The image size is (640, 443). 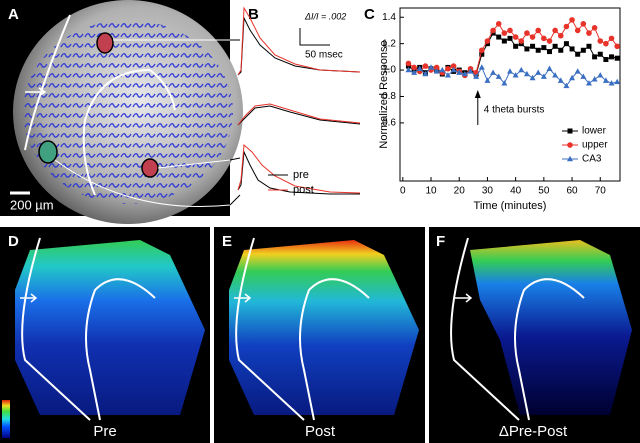 What do you see at coordinates (389, 70) in the screenshot?
I see `y-tick-label: 1.0` at bounding box center [389, 70].